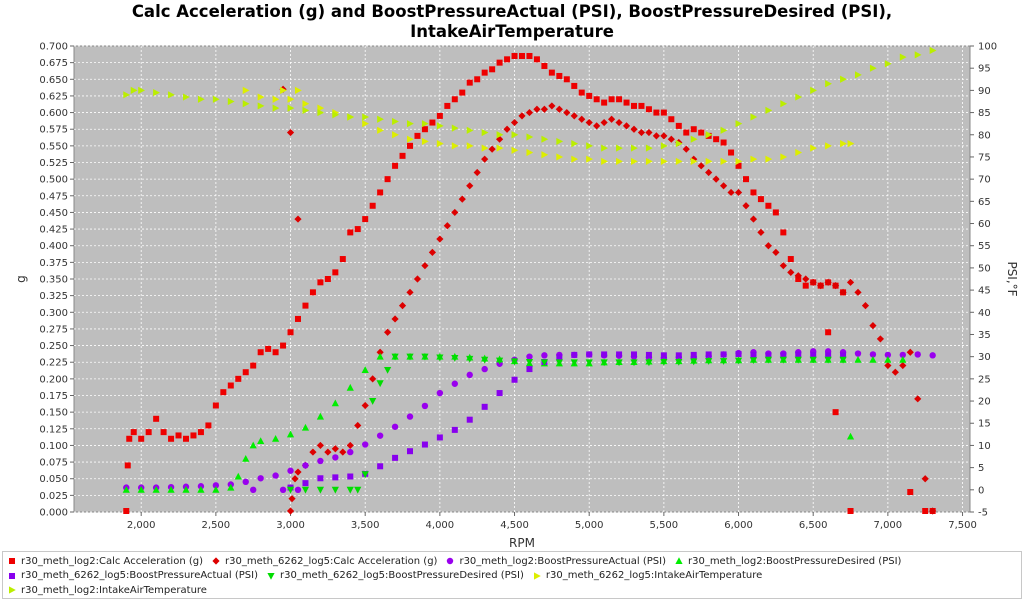 The image size is (1024, 601). Describe the element at coordinates (647, 575) in the screenshot. I see `legend-item: r30_meth_6262_log5:IntakeAirTemperature` at that location.